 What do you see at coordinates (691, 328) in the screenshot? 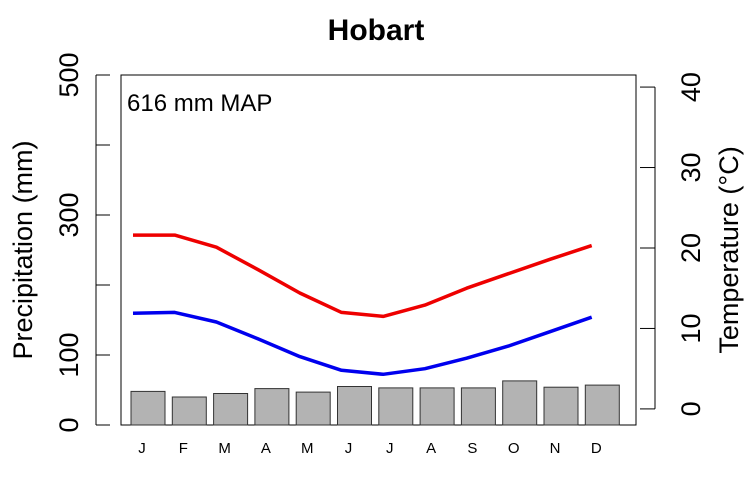
I see `temperature-tick-label: 10` at bounding box center [691, 328].